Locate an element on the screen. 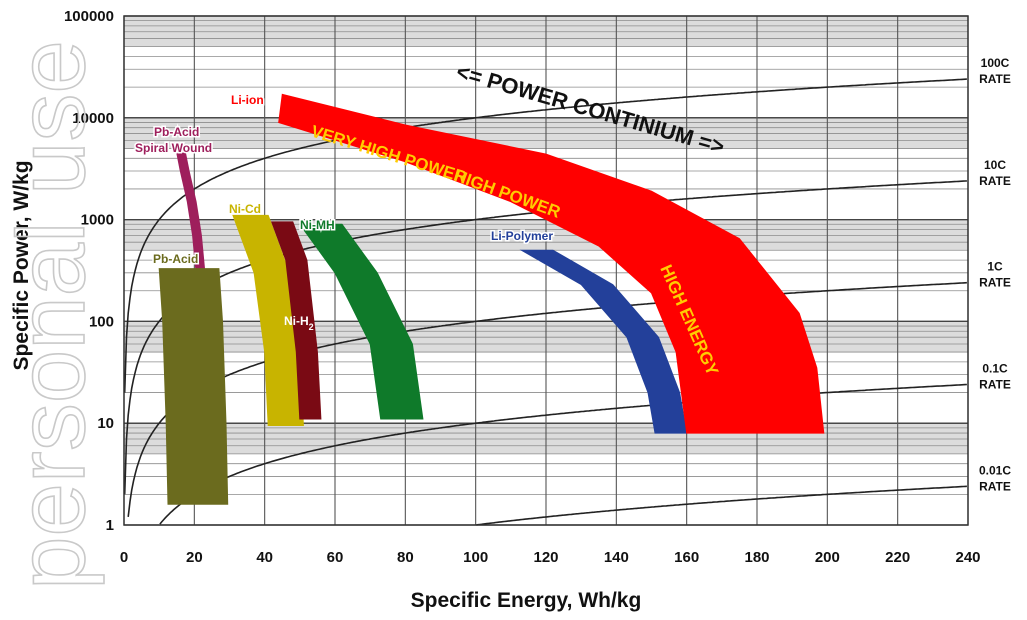 Image resolution: width=1027 pixels, height=620 pixels. region-label: Ni-H2 is located at coordinates (299, 323).